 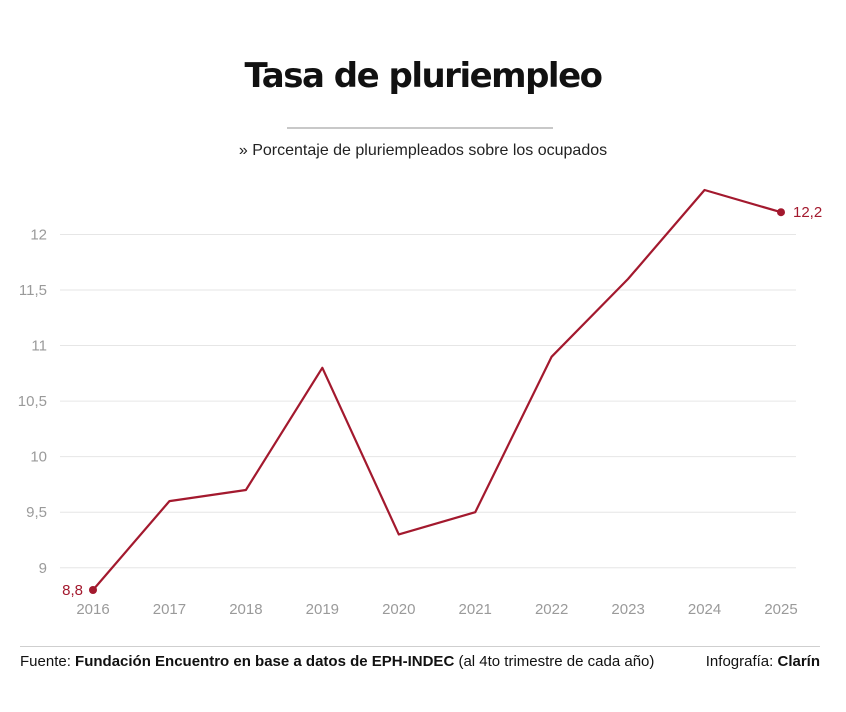 I want to click on x-tick-label: 2023, so click(x=627, y=609).